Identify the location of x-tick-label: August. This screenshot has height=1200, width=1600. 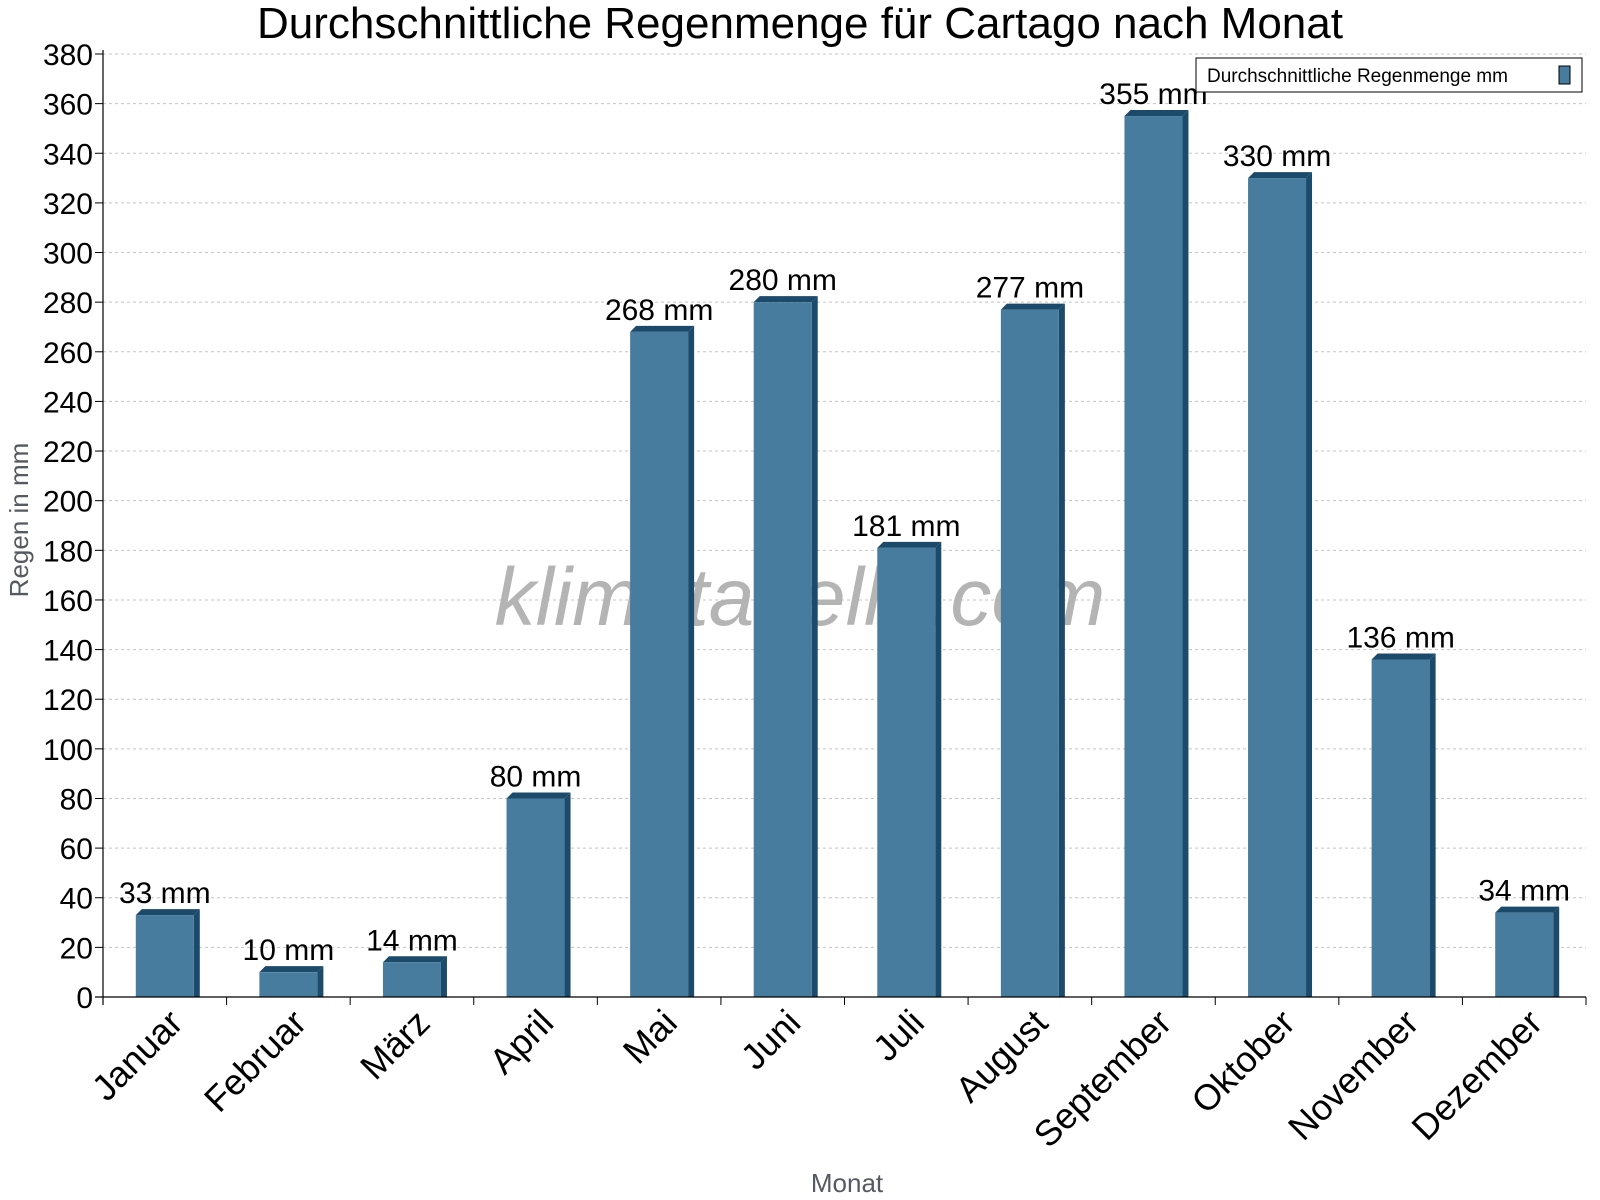
(1001, 1056).